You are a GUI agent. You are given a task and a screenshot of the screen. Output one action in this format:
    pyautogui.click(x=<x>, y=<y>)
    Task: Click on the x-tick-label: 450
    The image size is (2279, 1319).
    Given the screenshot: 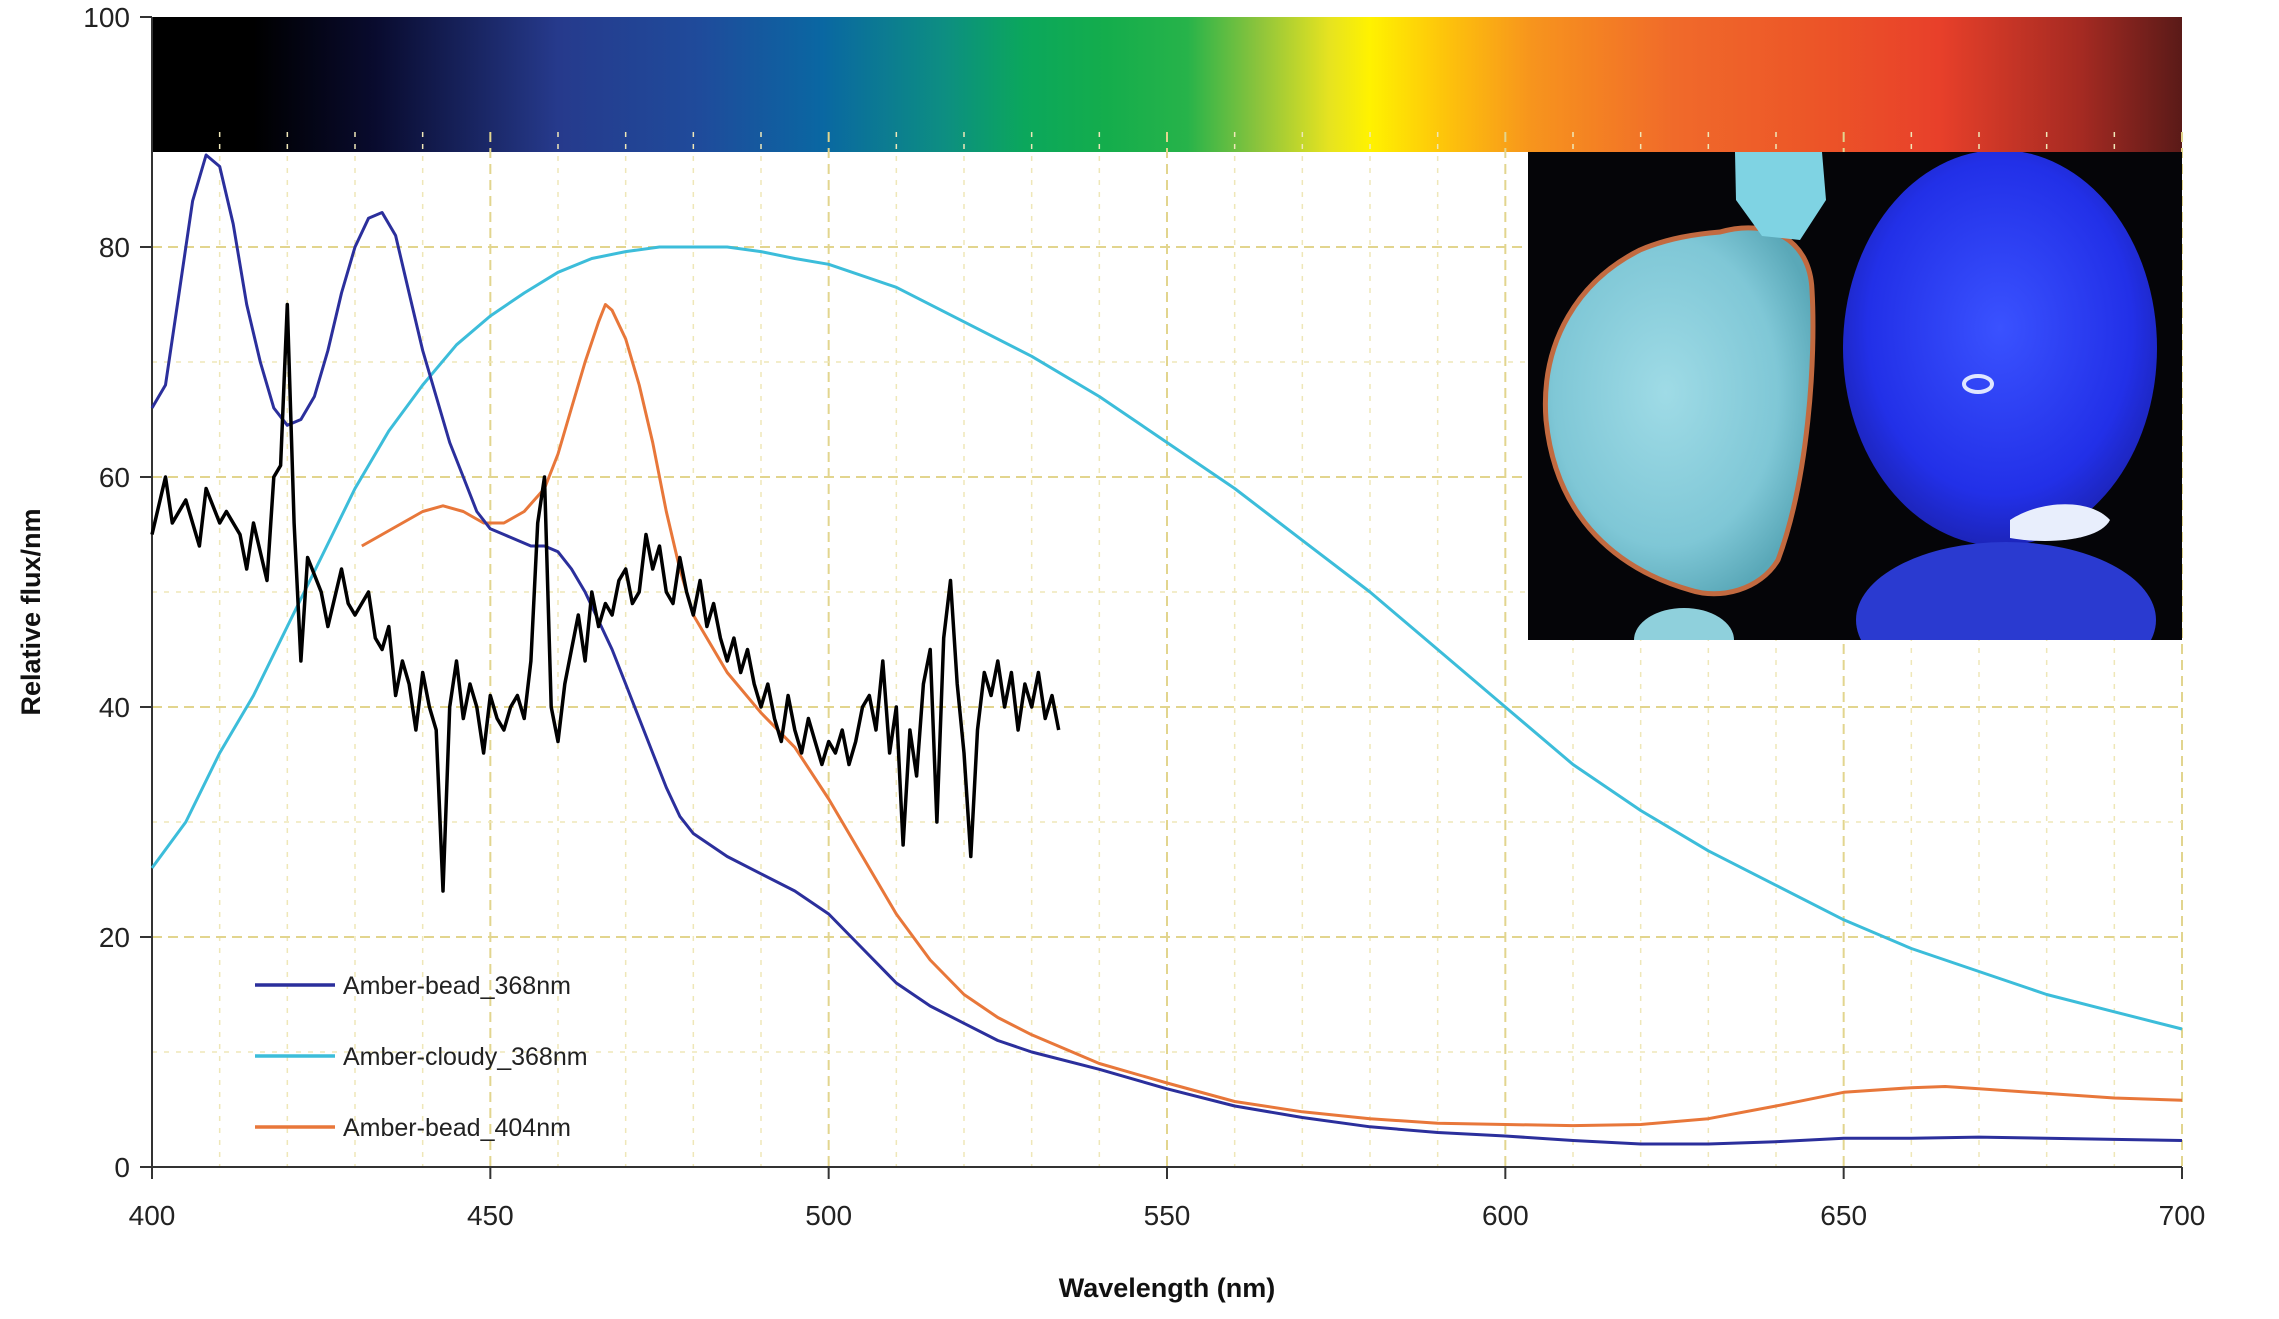 What is the action you would take?
    pyautogui.click(x=490, y=1215)
    